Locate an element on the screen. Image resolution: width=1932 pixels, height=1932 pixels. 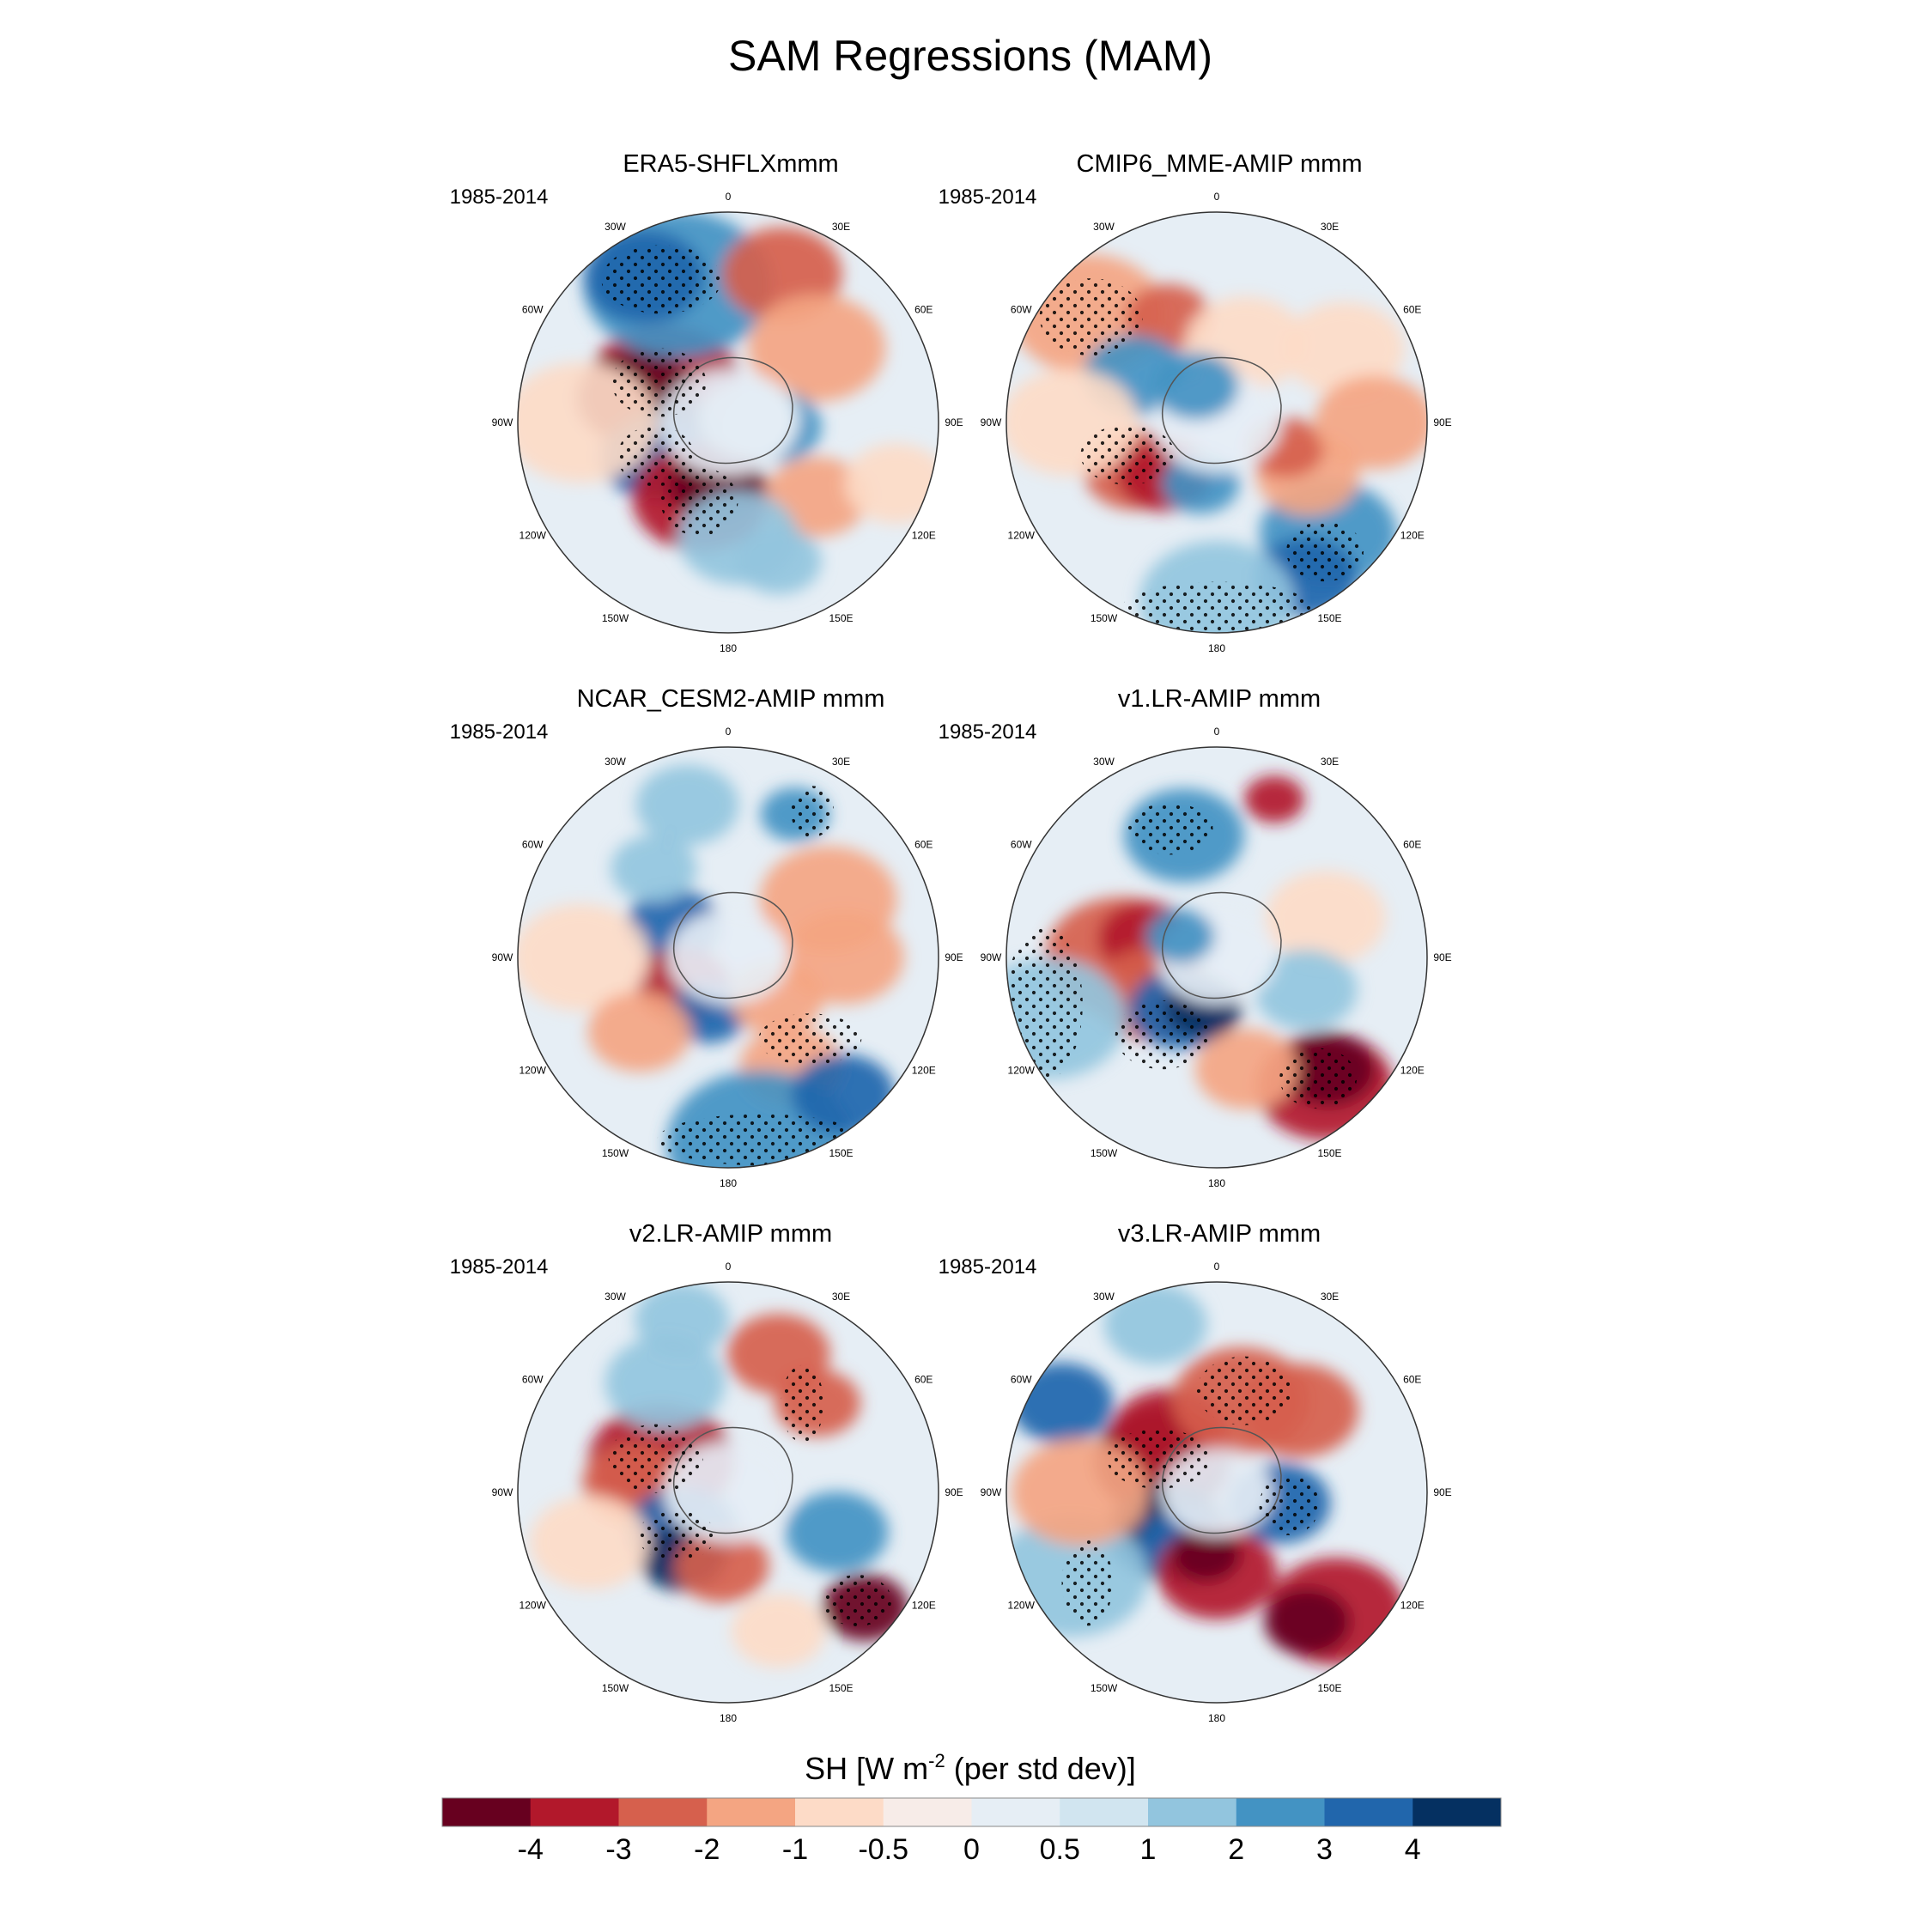
panel-title: v2.LR-AMIP mmm is located at coordinates (730, 1234).